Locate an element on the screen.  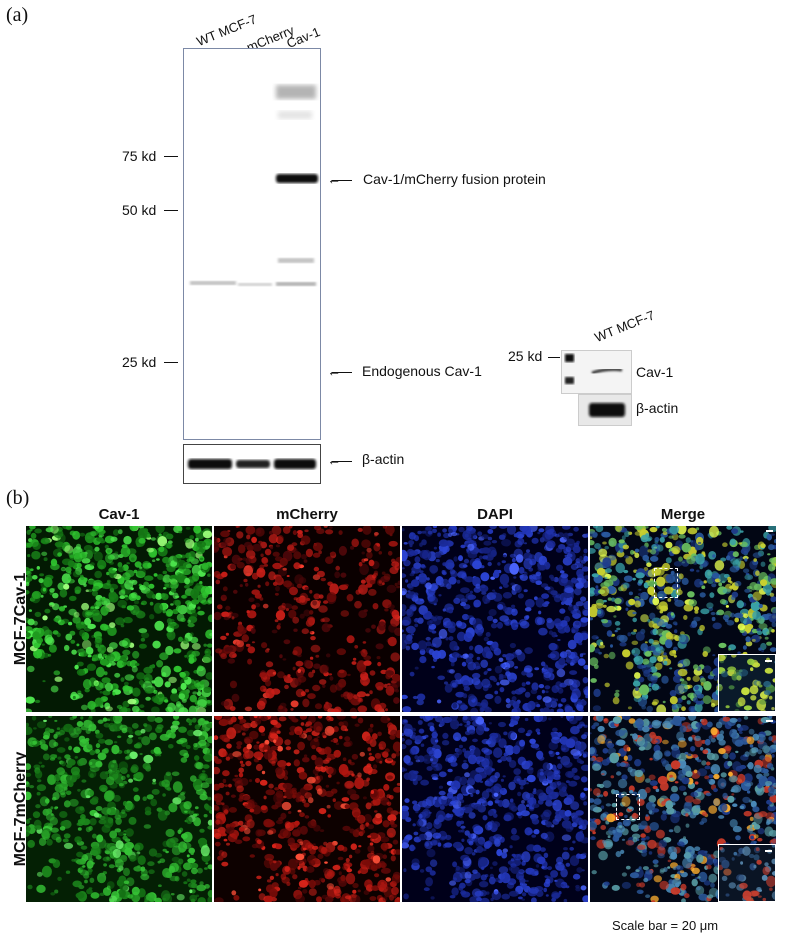
side-actin-band is located at coordinates (607, 410).